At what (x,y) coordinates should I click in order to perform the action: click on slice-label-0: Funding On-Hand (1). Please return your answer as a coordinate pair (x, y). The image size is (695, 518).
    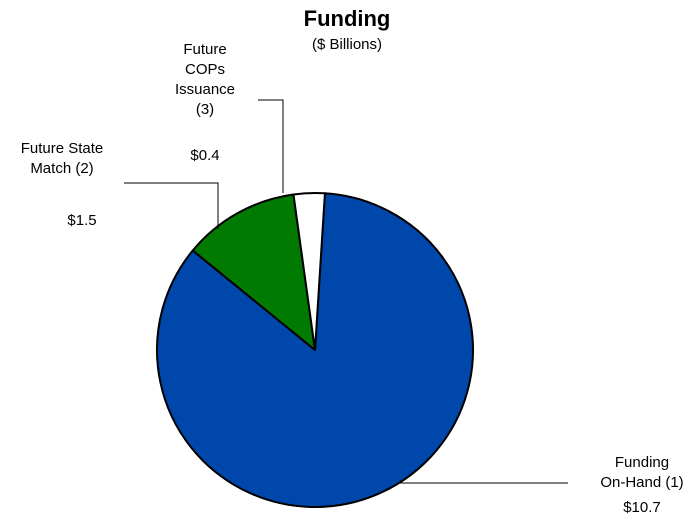
    Looking at the image, I should click on (641, 472).